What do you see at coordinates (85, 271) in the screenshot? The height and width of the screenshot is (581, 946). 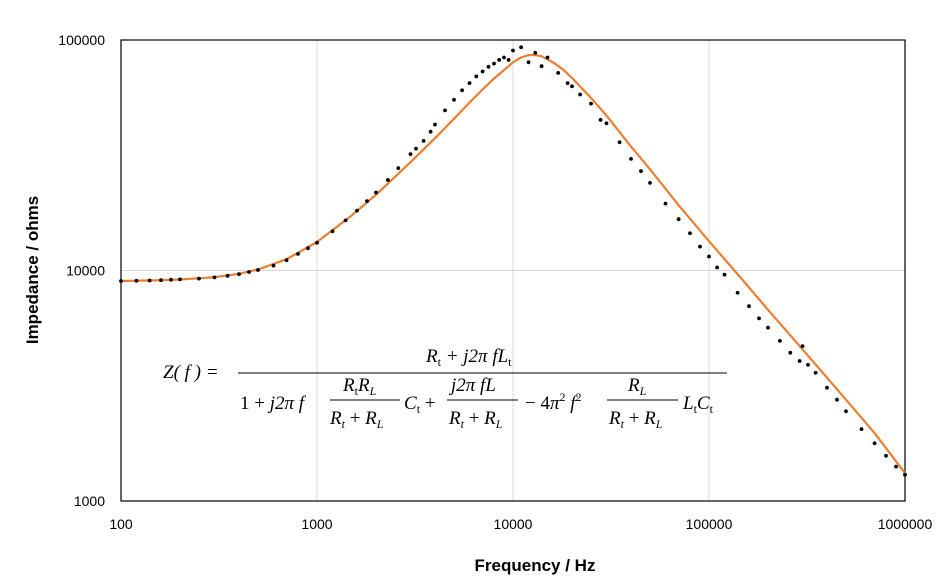 I see `y-tick-label: 10000` at bounding box center [85, 271].